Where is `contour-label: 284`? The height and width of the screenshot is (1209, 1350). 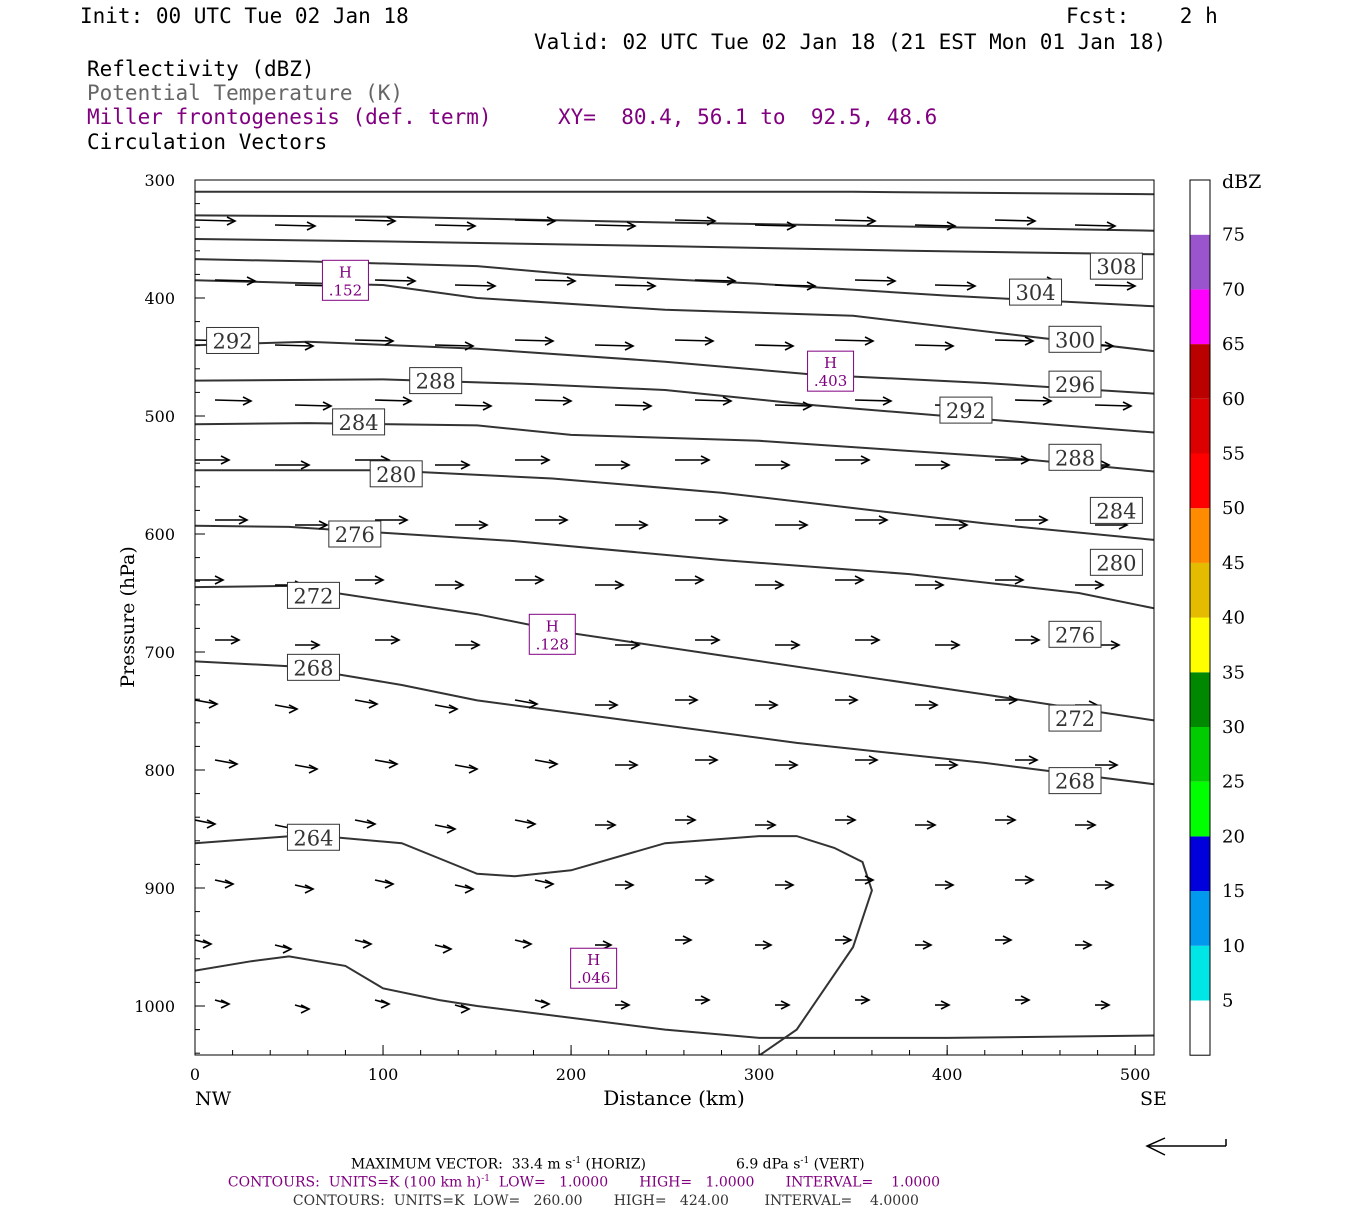
contour-label: 284 is located at coordinates (359, 422).